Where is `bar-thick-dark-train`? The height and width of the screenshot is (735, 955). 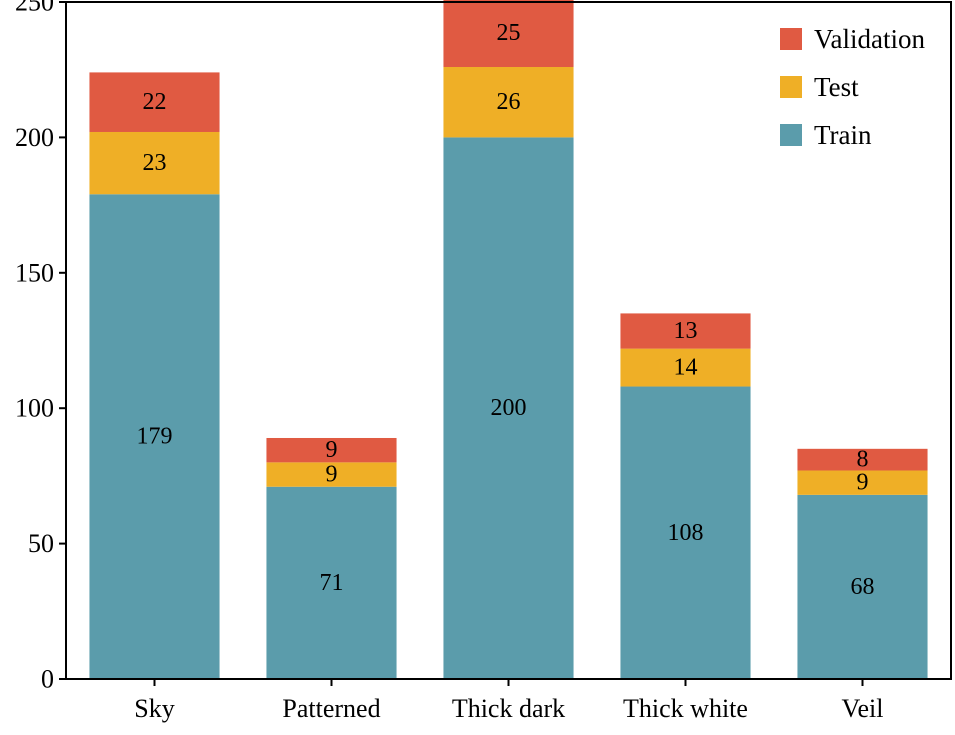 bar-thick-dark-train is located at coordinates (508, 408).